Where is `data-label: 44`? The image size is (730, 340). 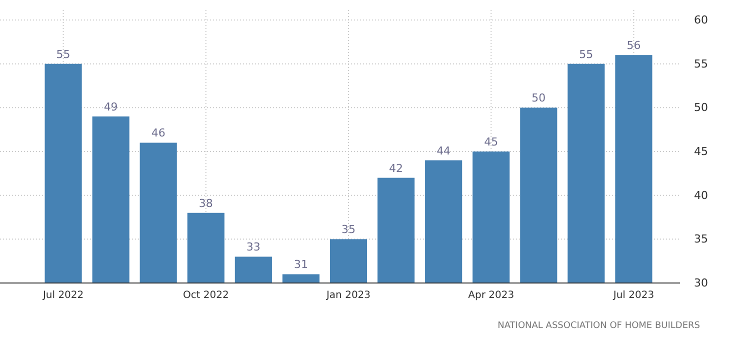 data-label: 44 is located at coordinates (443, 151).